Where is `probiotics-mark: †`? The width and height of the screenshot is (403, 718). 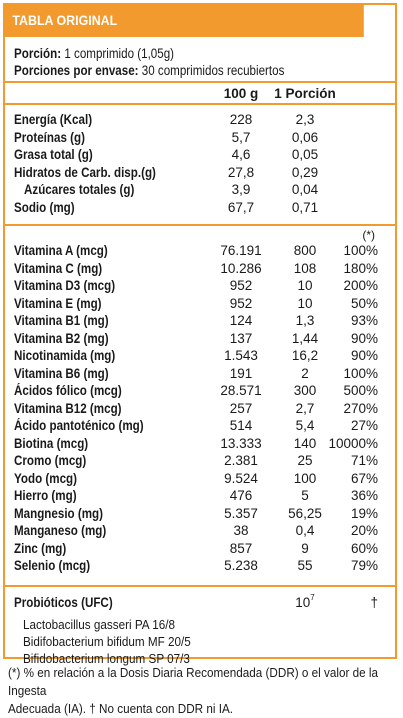
probiotics-mark: † is located at coordinates (374, 602).